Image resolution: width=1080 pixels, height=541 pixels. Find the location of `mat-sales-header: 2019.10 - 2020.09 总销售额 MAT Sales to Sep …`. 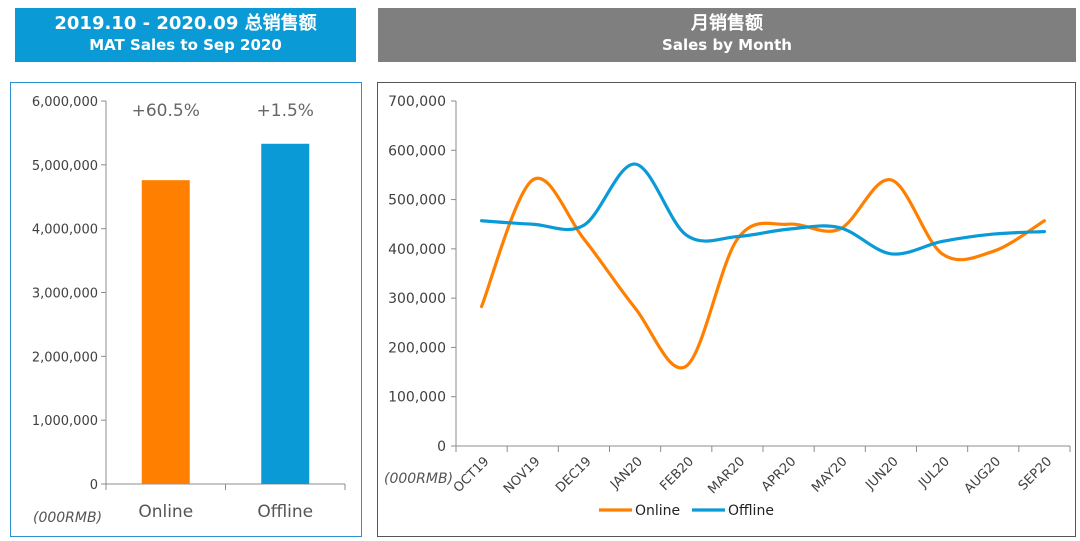

mat-sales-header: 2019.10 - 2020.09 总销售额 MAT Sales to Sep … is located at coordinates (185, 35).